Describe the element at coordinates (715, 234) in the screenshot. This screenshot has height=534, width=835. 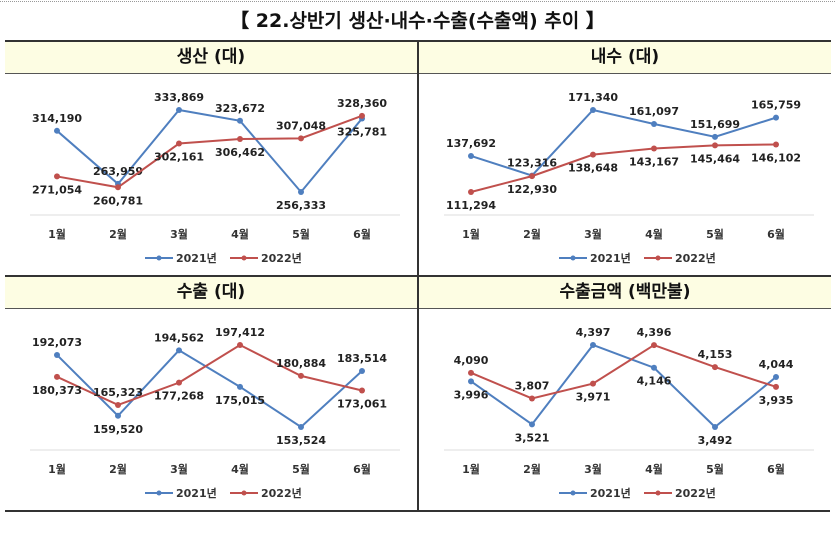
I see `x-tick-label: 5월` at that location.